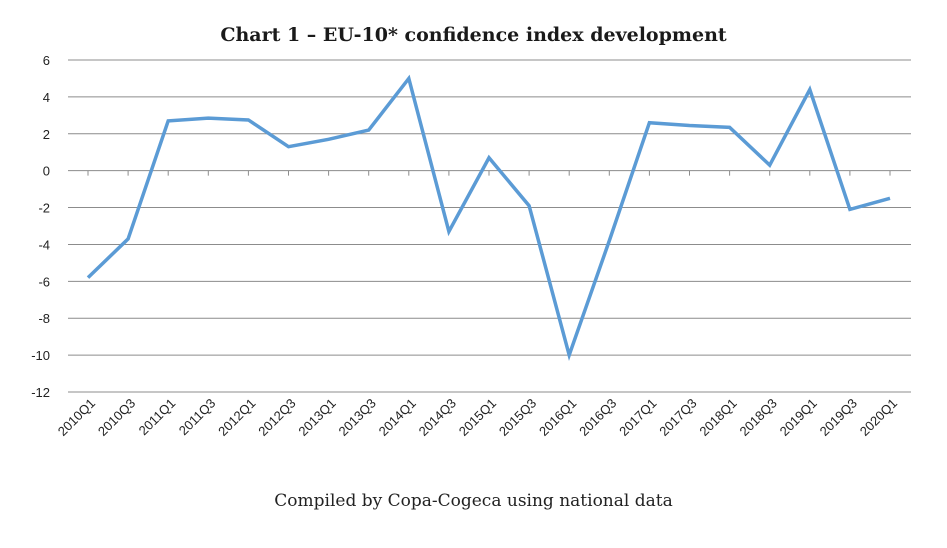  I want to click on x-tick-label: 2013Q1, so click(316, 417).